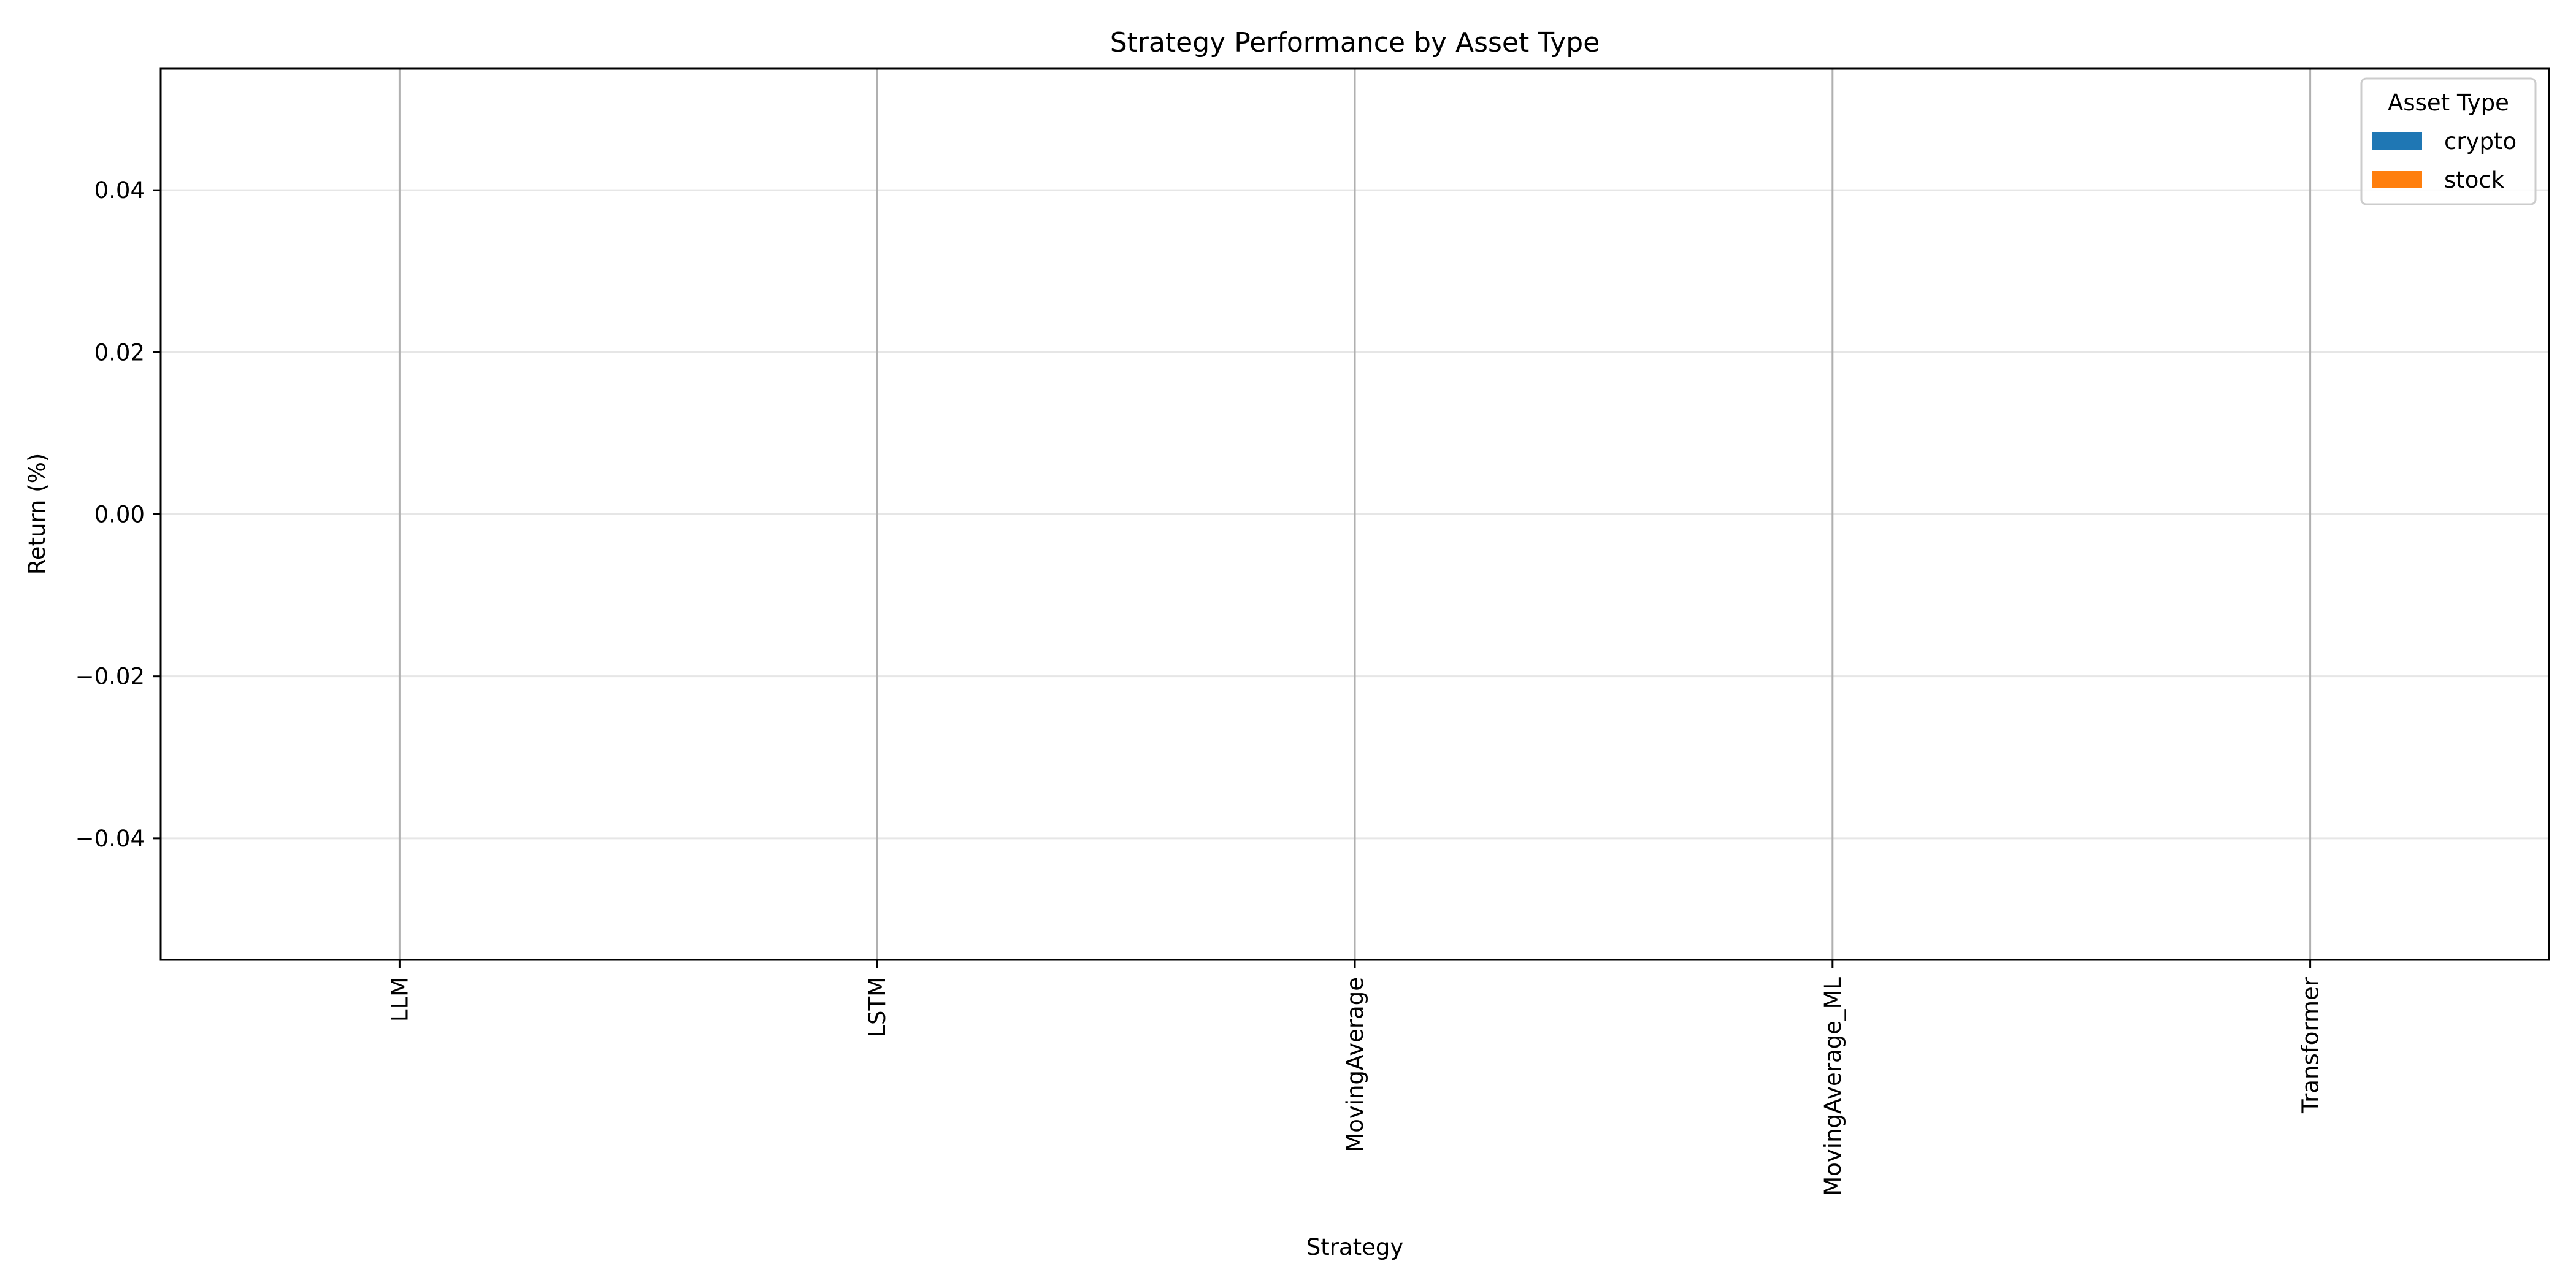  Describe the element at coordinates (1355, 1247) in the screenshot. I see `x-axis-title: Strategy` at that location.